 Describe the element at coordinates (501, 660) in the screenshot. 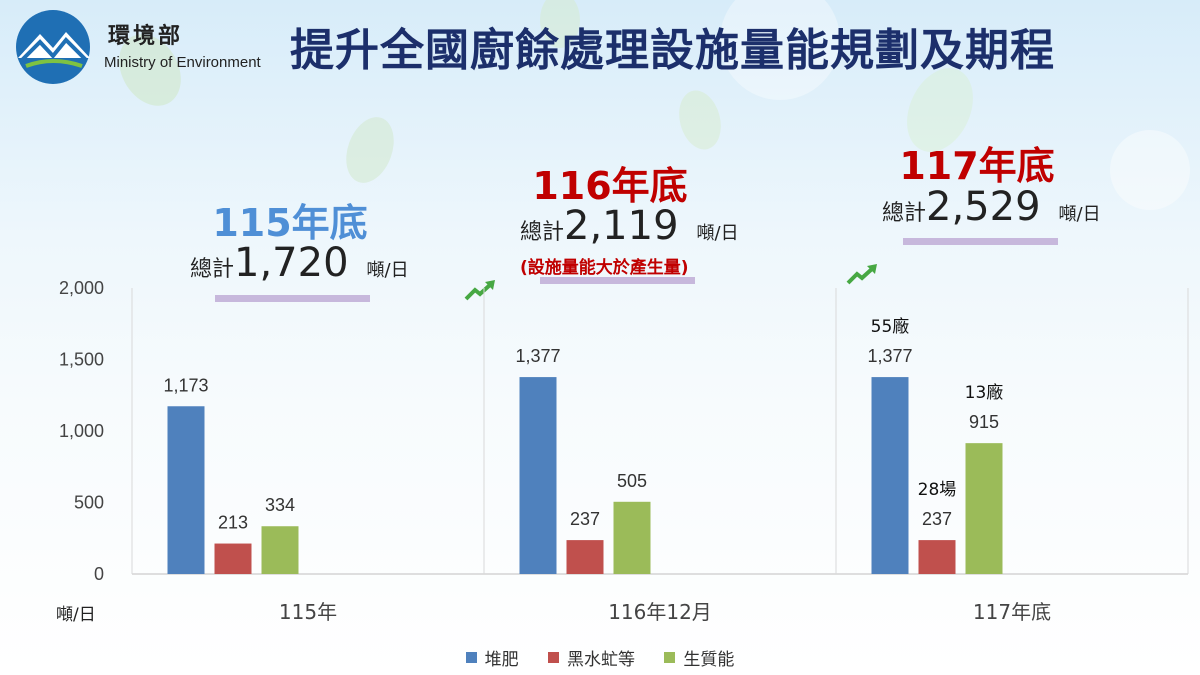

I see `legend-label: 堆肥` at that location.